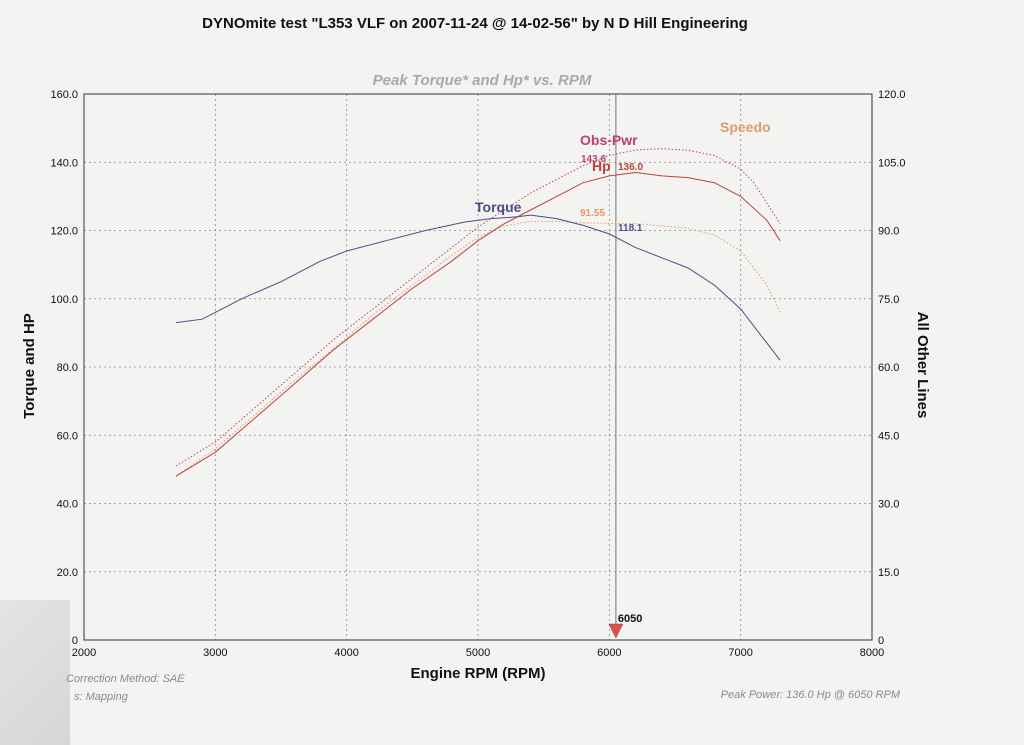 This screenshot has width=1024, height=745. Describe the element at coordinates (67, 505) in the screenshot. I see `y-tick-label: 40.0` at that location.